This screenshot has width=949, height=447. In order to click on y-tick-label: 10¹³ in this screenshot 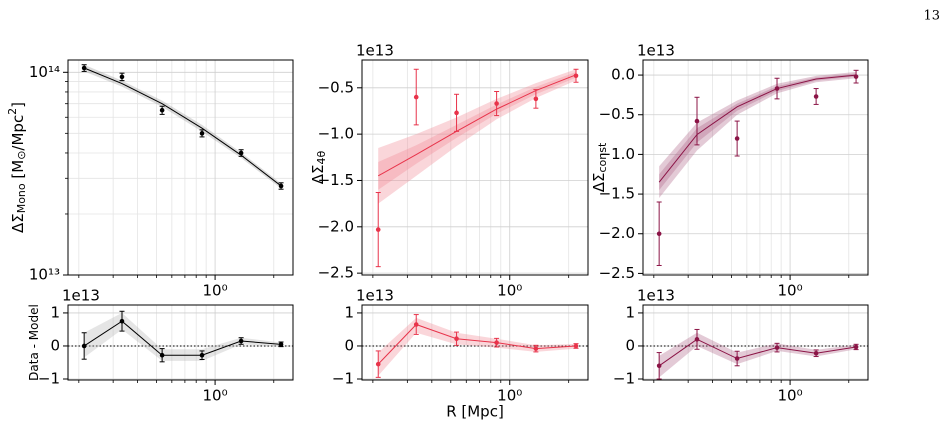, I will do `click(44, 275)`.